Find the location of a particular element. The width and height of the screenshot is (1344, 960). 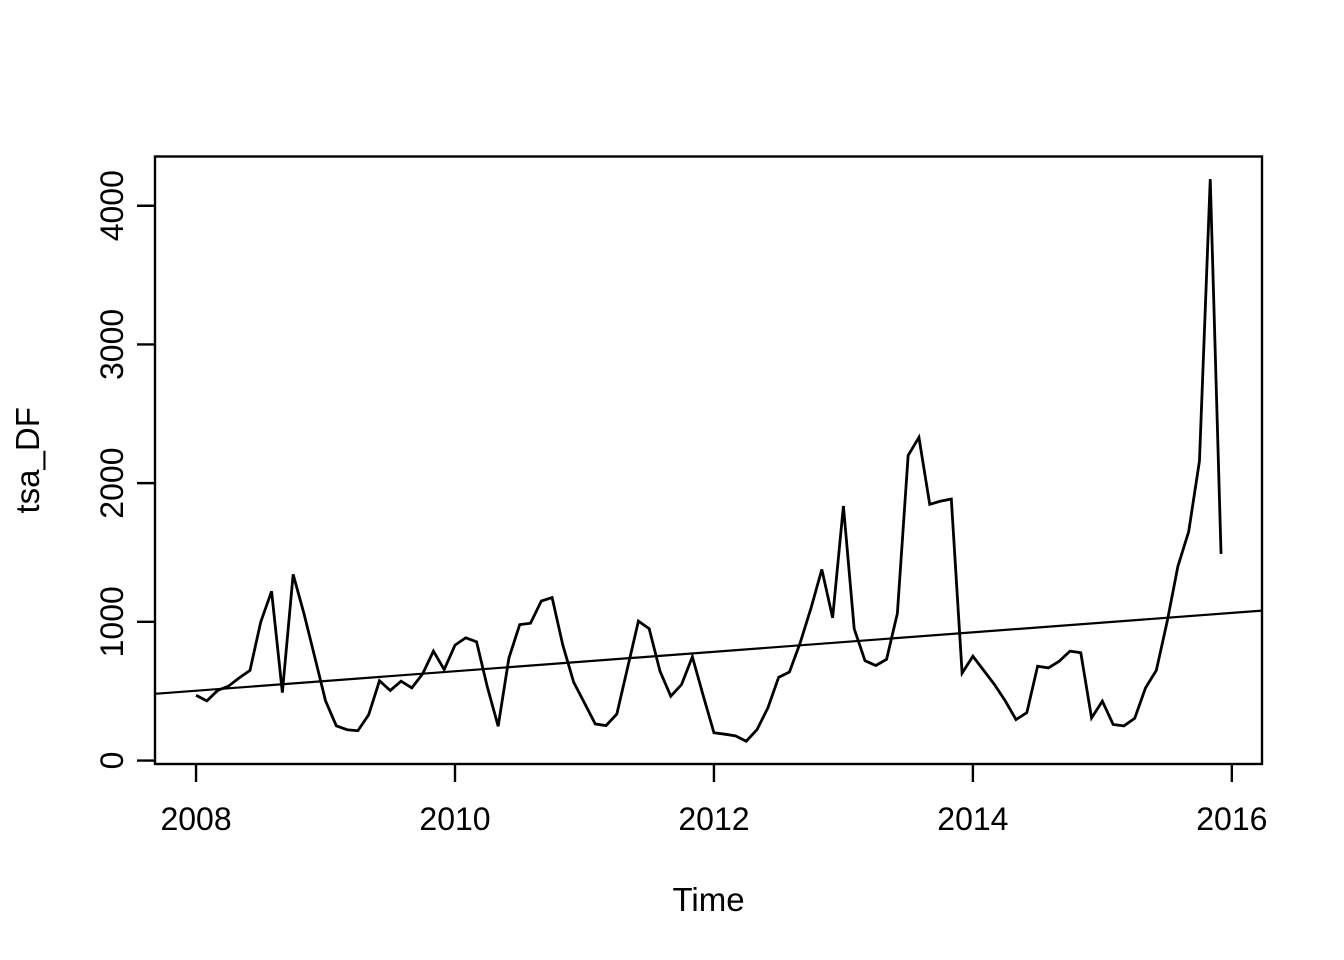

y-axis-title: tsa_DF is located at coordinates (27, 460).